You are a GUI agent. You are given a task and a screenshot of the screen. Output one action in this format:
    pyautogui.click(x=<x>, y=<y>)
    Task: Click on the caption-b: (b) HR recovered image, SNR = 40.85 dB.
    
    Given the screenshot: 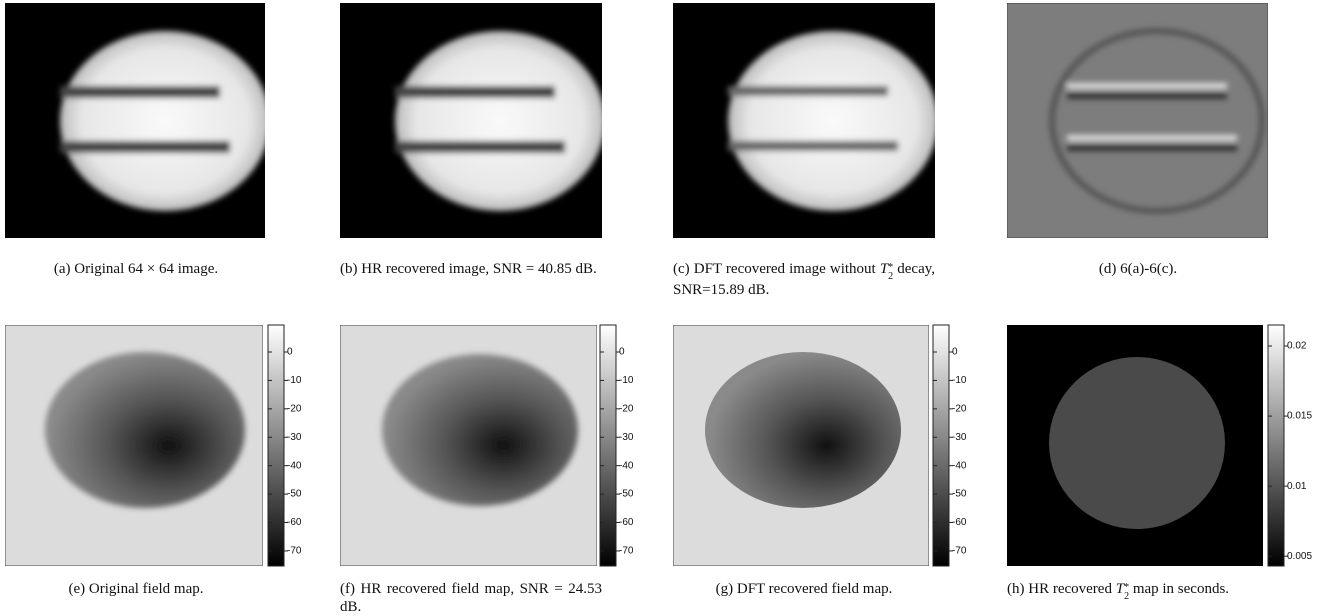 What is the action you would take?
    pyautogui.click(x=471, y=269)
    